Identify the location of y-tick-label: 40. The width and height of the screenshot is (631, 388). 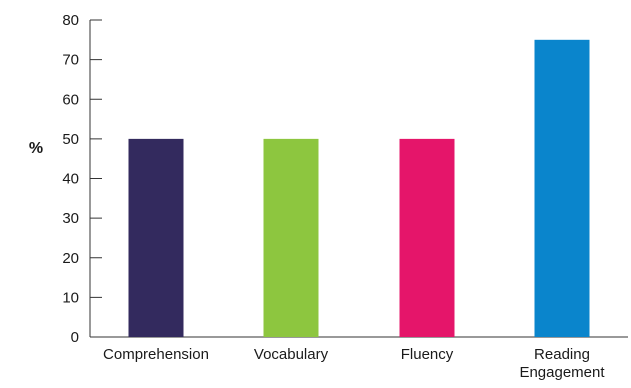
(70, 179).